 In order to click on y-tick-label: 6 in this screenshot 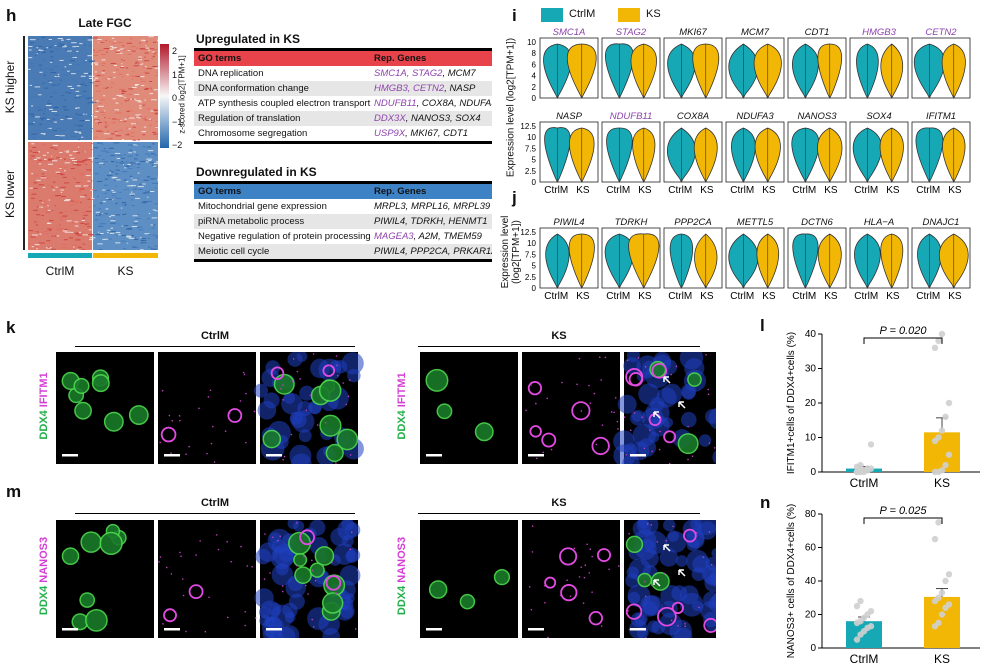, I will do `click(534, 64)`.